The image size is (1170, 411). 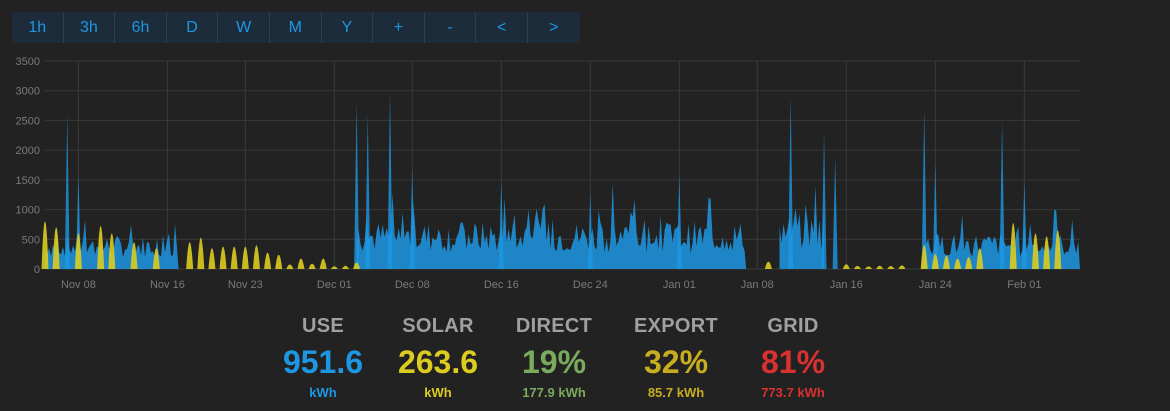 I want to click on x-tick-label: Dec 08, so click(x=412, y=285).